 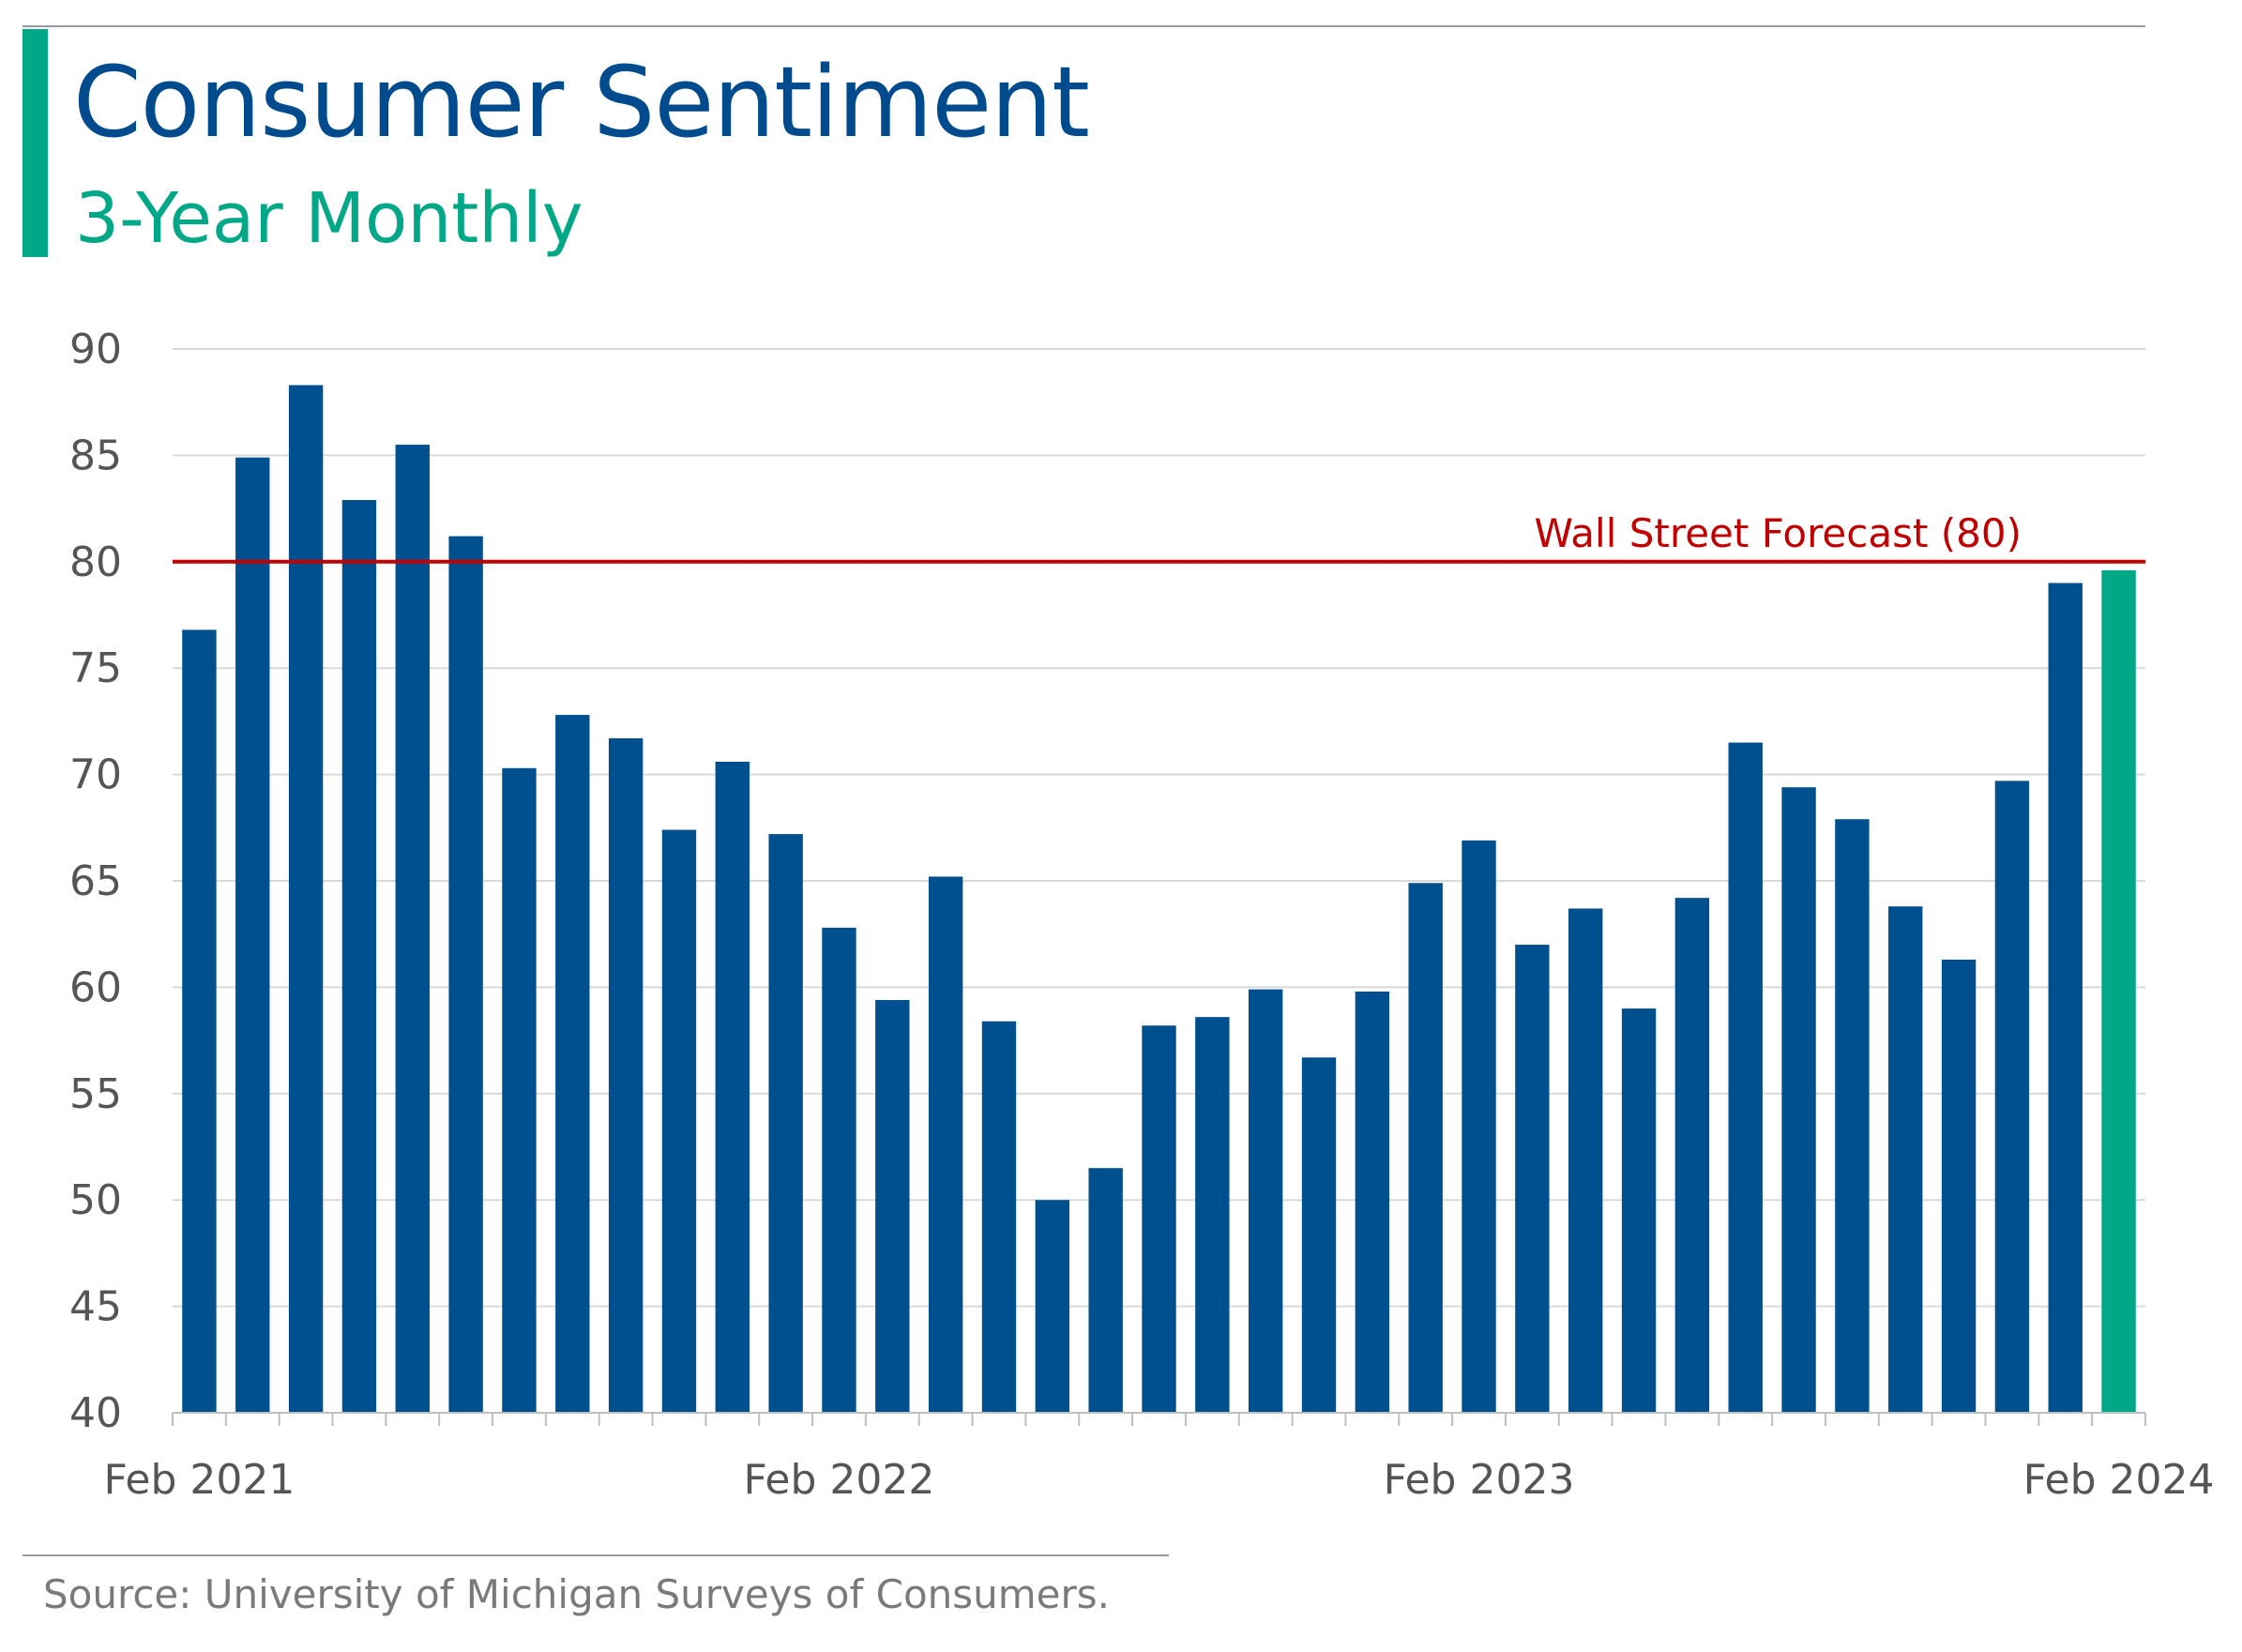 What do you see at coordinates (839, 1170) in the screenshot?
I see `bar-feb-2022` at bounding box center [839, 1170].